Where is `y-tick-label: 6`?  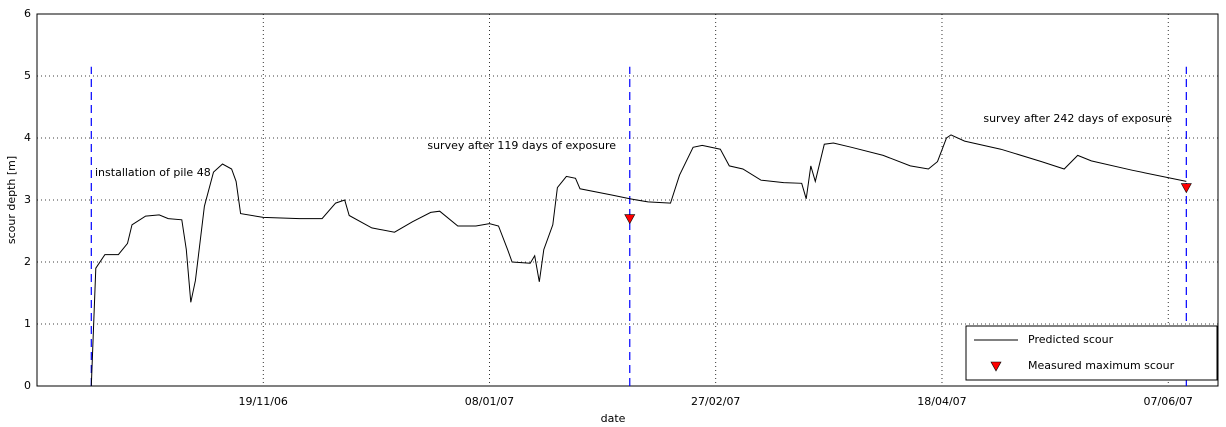 y-tick-label: 6 is located at coordinates (27, 13).